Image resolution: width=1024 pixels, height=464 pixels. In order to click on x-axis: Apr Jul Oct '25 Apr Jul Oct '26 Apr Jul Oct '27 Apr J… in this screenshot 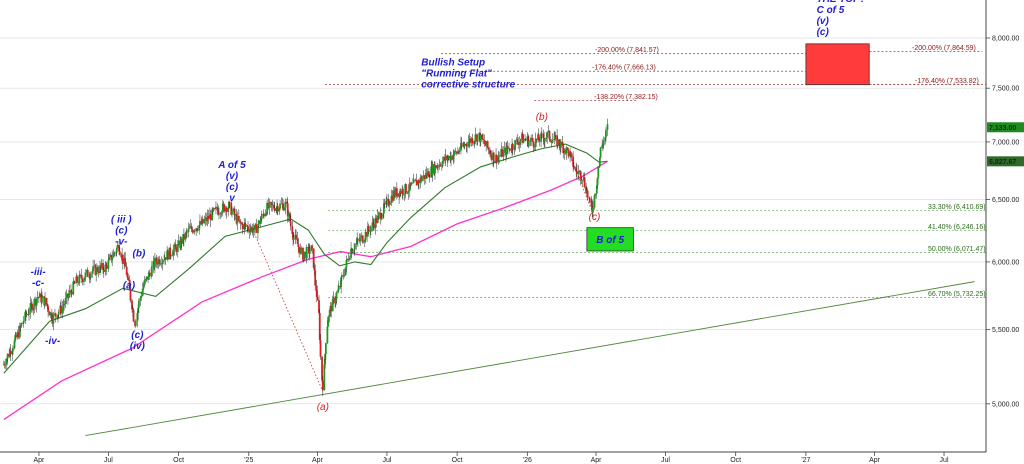, I will do `click(493, 457)`.